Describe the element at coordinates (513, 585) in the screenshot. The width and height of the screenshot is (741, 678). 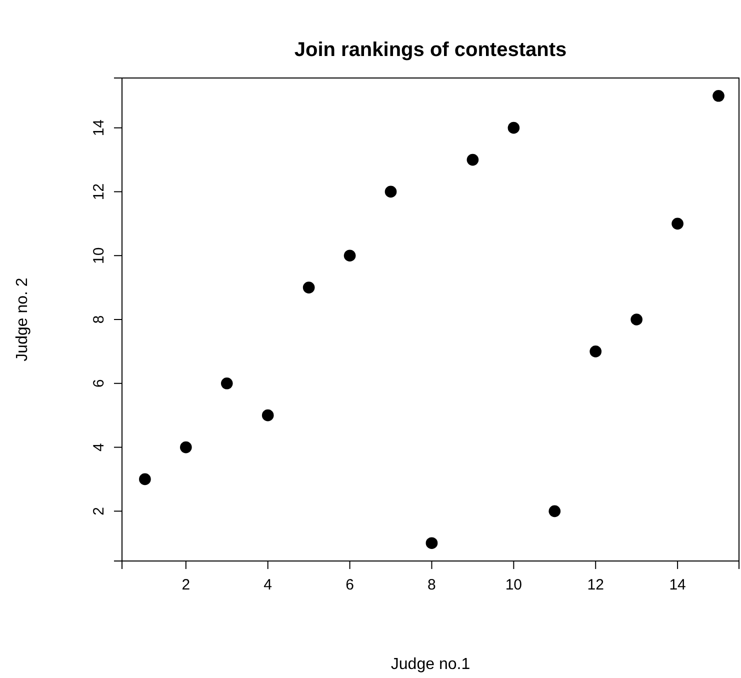
I see `x-tick-label: 10` at that location.